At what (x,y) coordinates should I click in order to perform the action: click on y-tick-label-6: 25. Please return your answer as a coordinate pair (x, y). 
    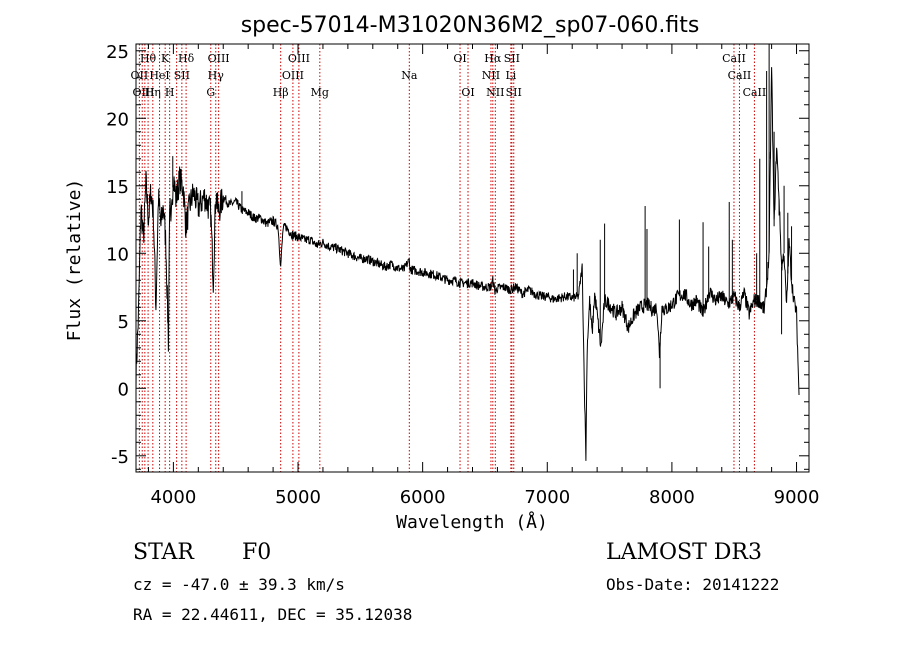
    Looking at the image, I should click on (117, 52).